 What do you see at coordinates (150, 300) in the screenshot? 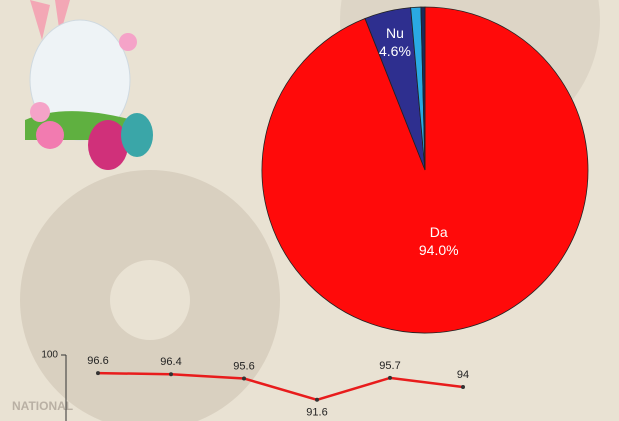
I see `decor-circle` at bounding box center [150, 300].